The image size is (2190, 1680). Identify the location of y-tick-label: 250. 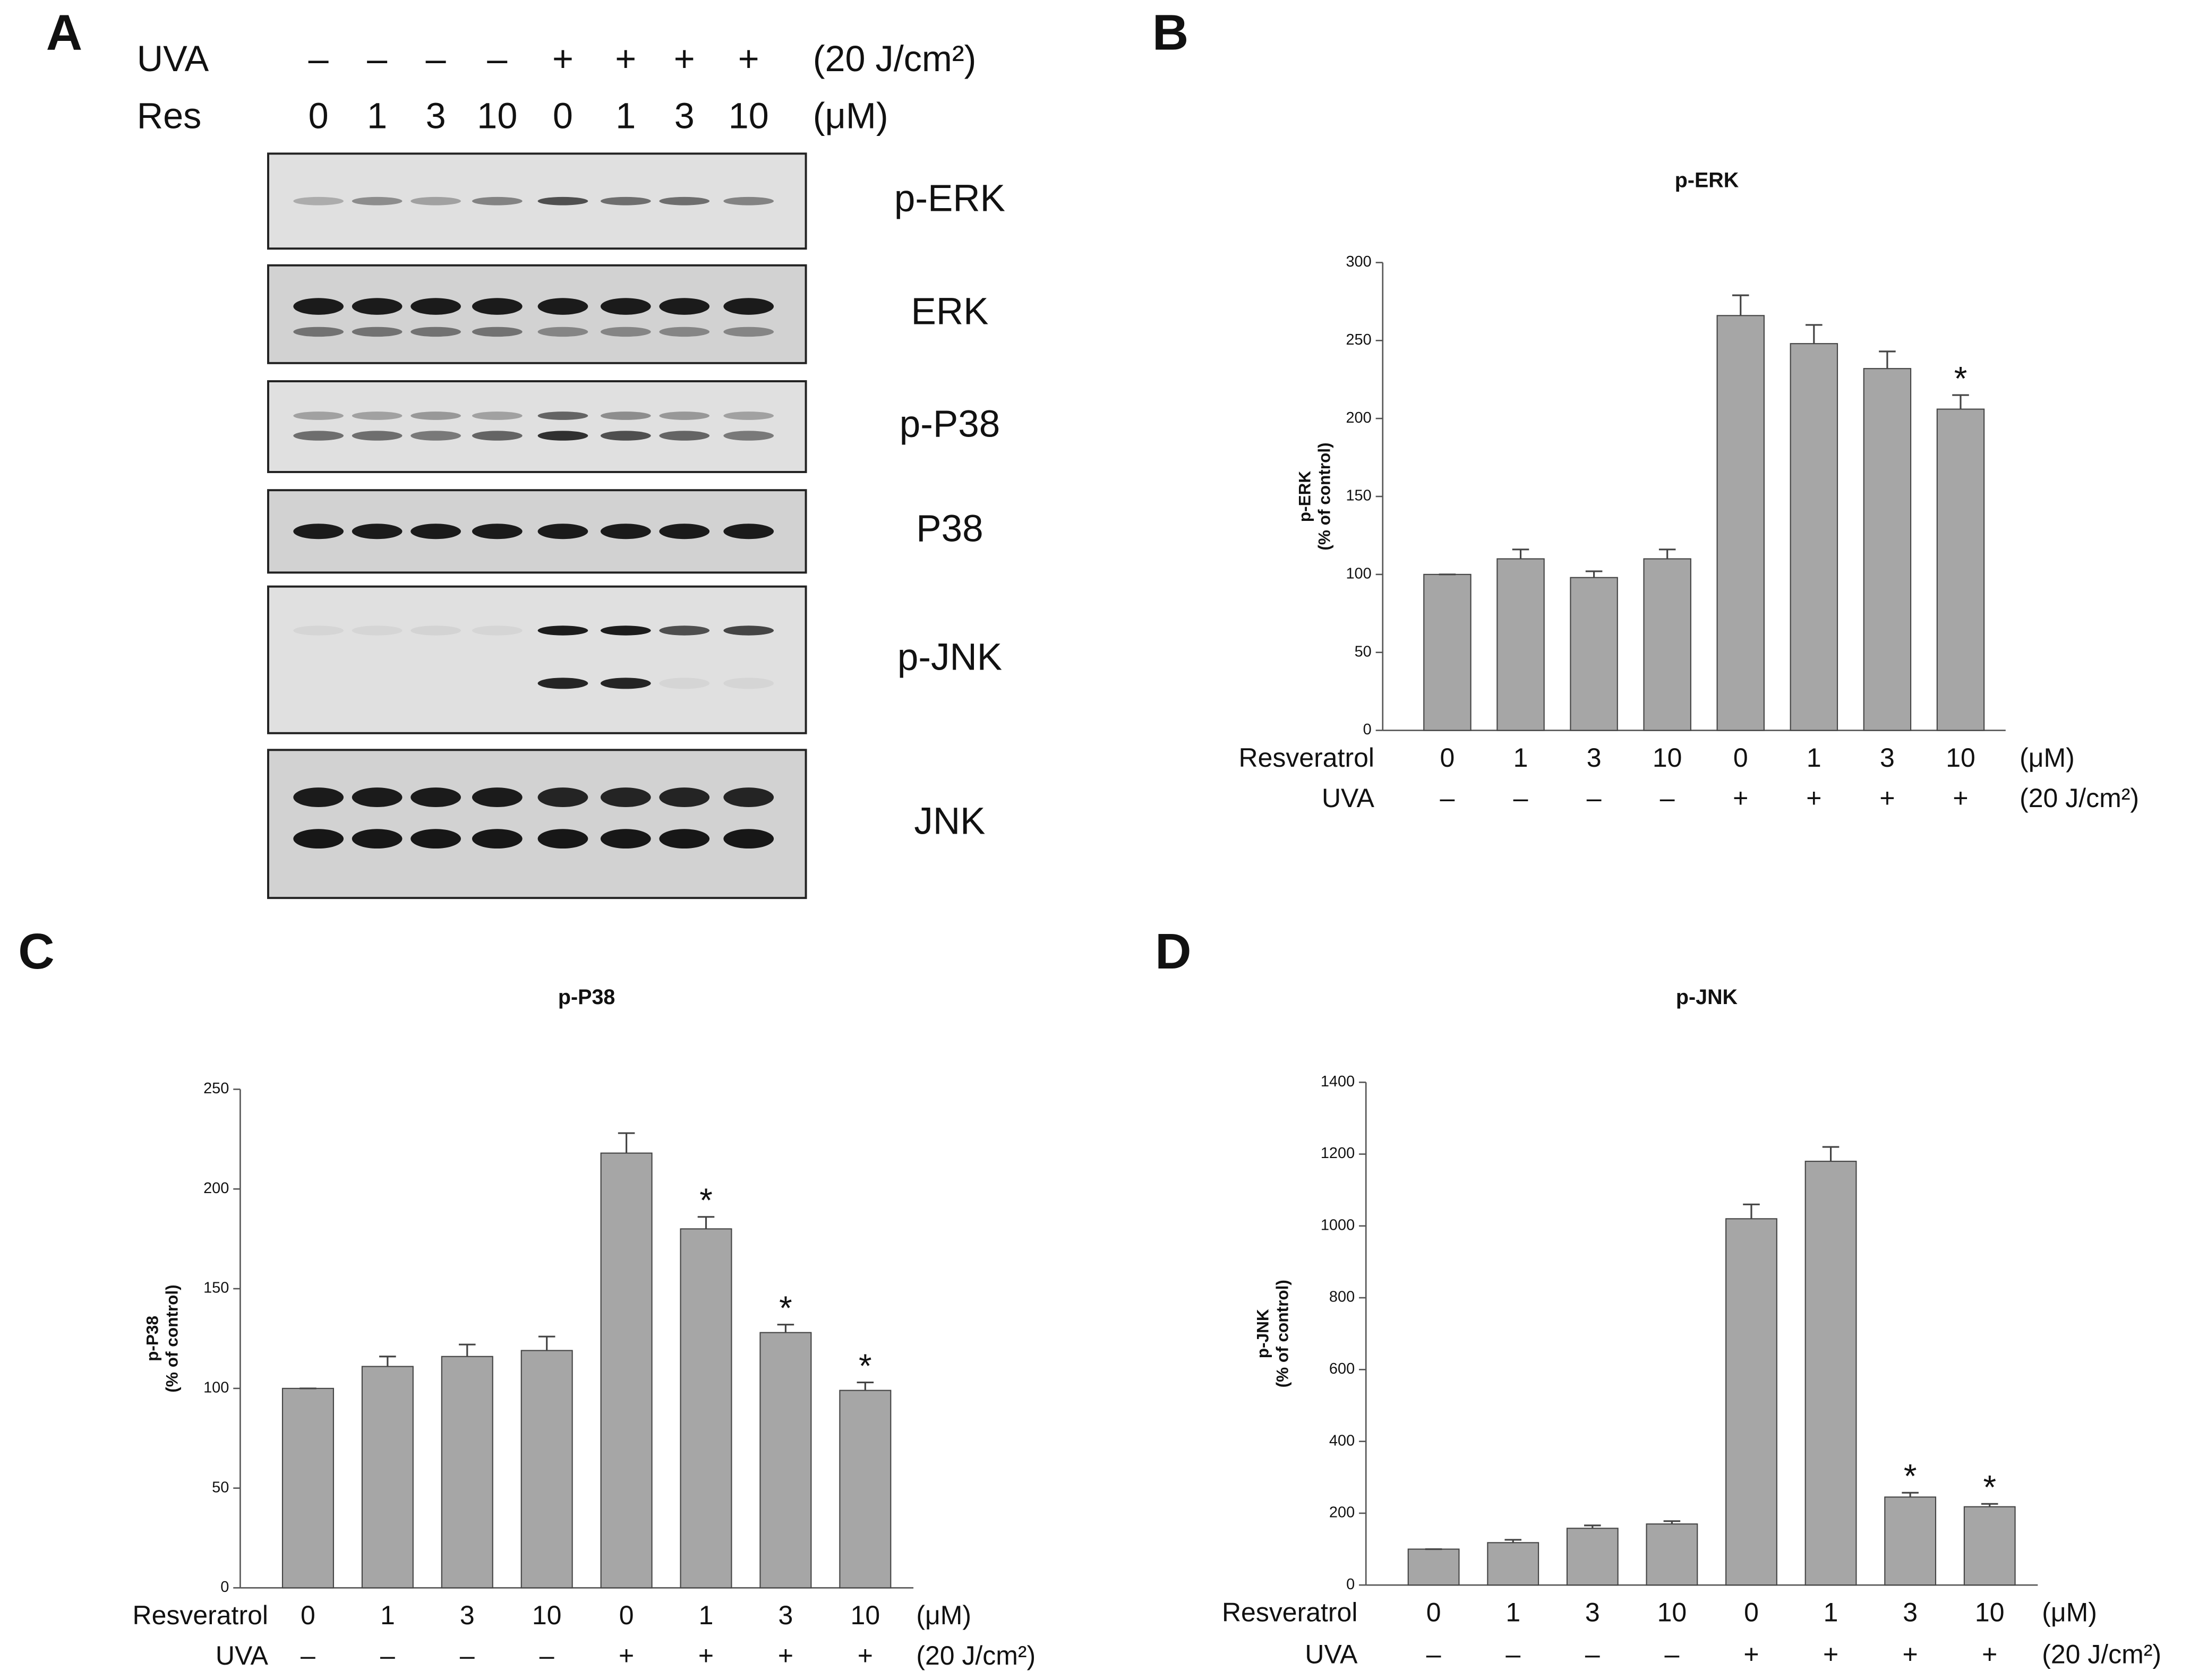
(216, 1088).